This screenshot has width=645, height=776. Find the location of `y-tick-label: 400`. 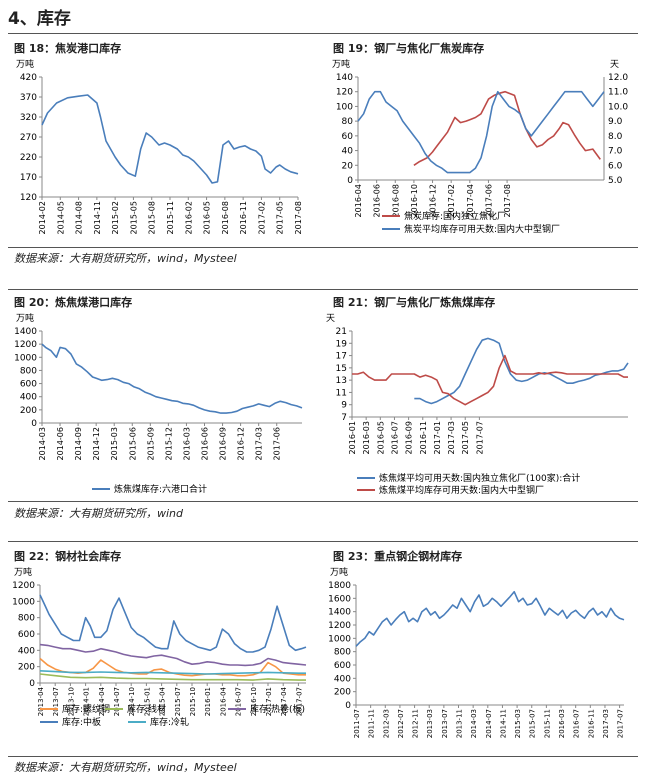

y-tick-label: 400 is located at coordinates (28, 398).